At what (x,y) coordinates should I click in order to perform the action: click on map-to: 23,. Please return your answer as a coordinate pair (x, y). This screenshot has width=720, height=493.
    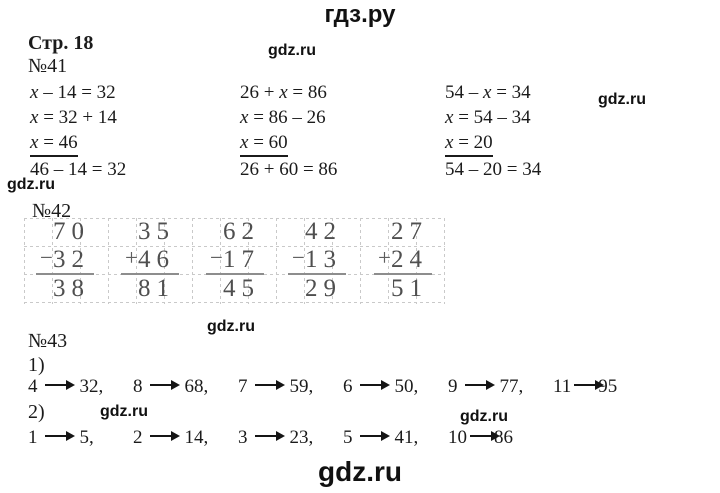
    Looking at the image, I should click on (301, 437).